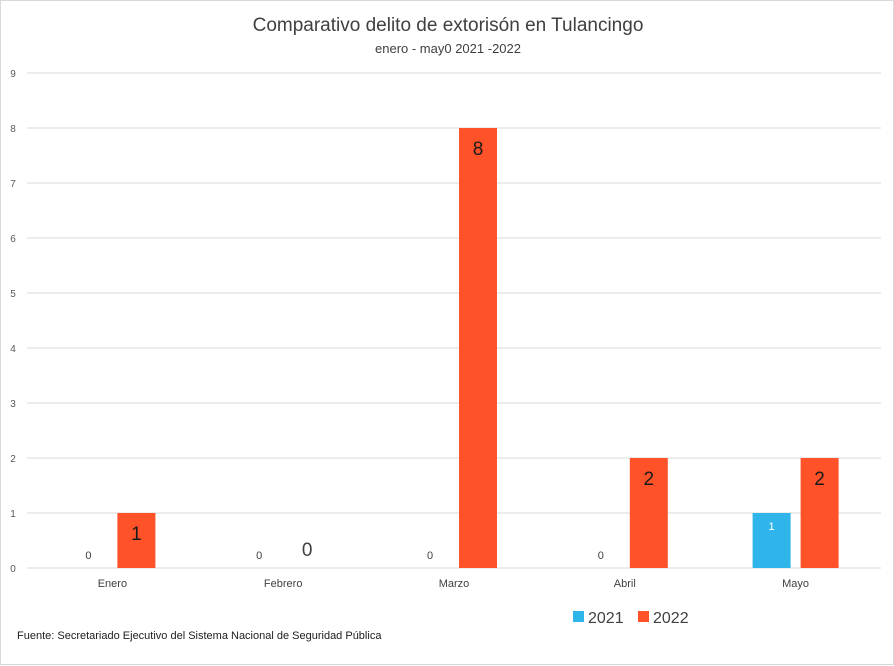  I want to click on chart-subtitle: enero - may0 2021 -2022, so click(448, 48).